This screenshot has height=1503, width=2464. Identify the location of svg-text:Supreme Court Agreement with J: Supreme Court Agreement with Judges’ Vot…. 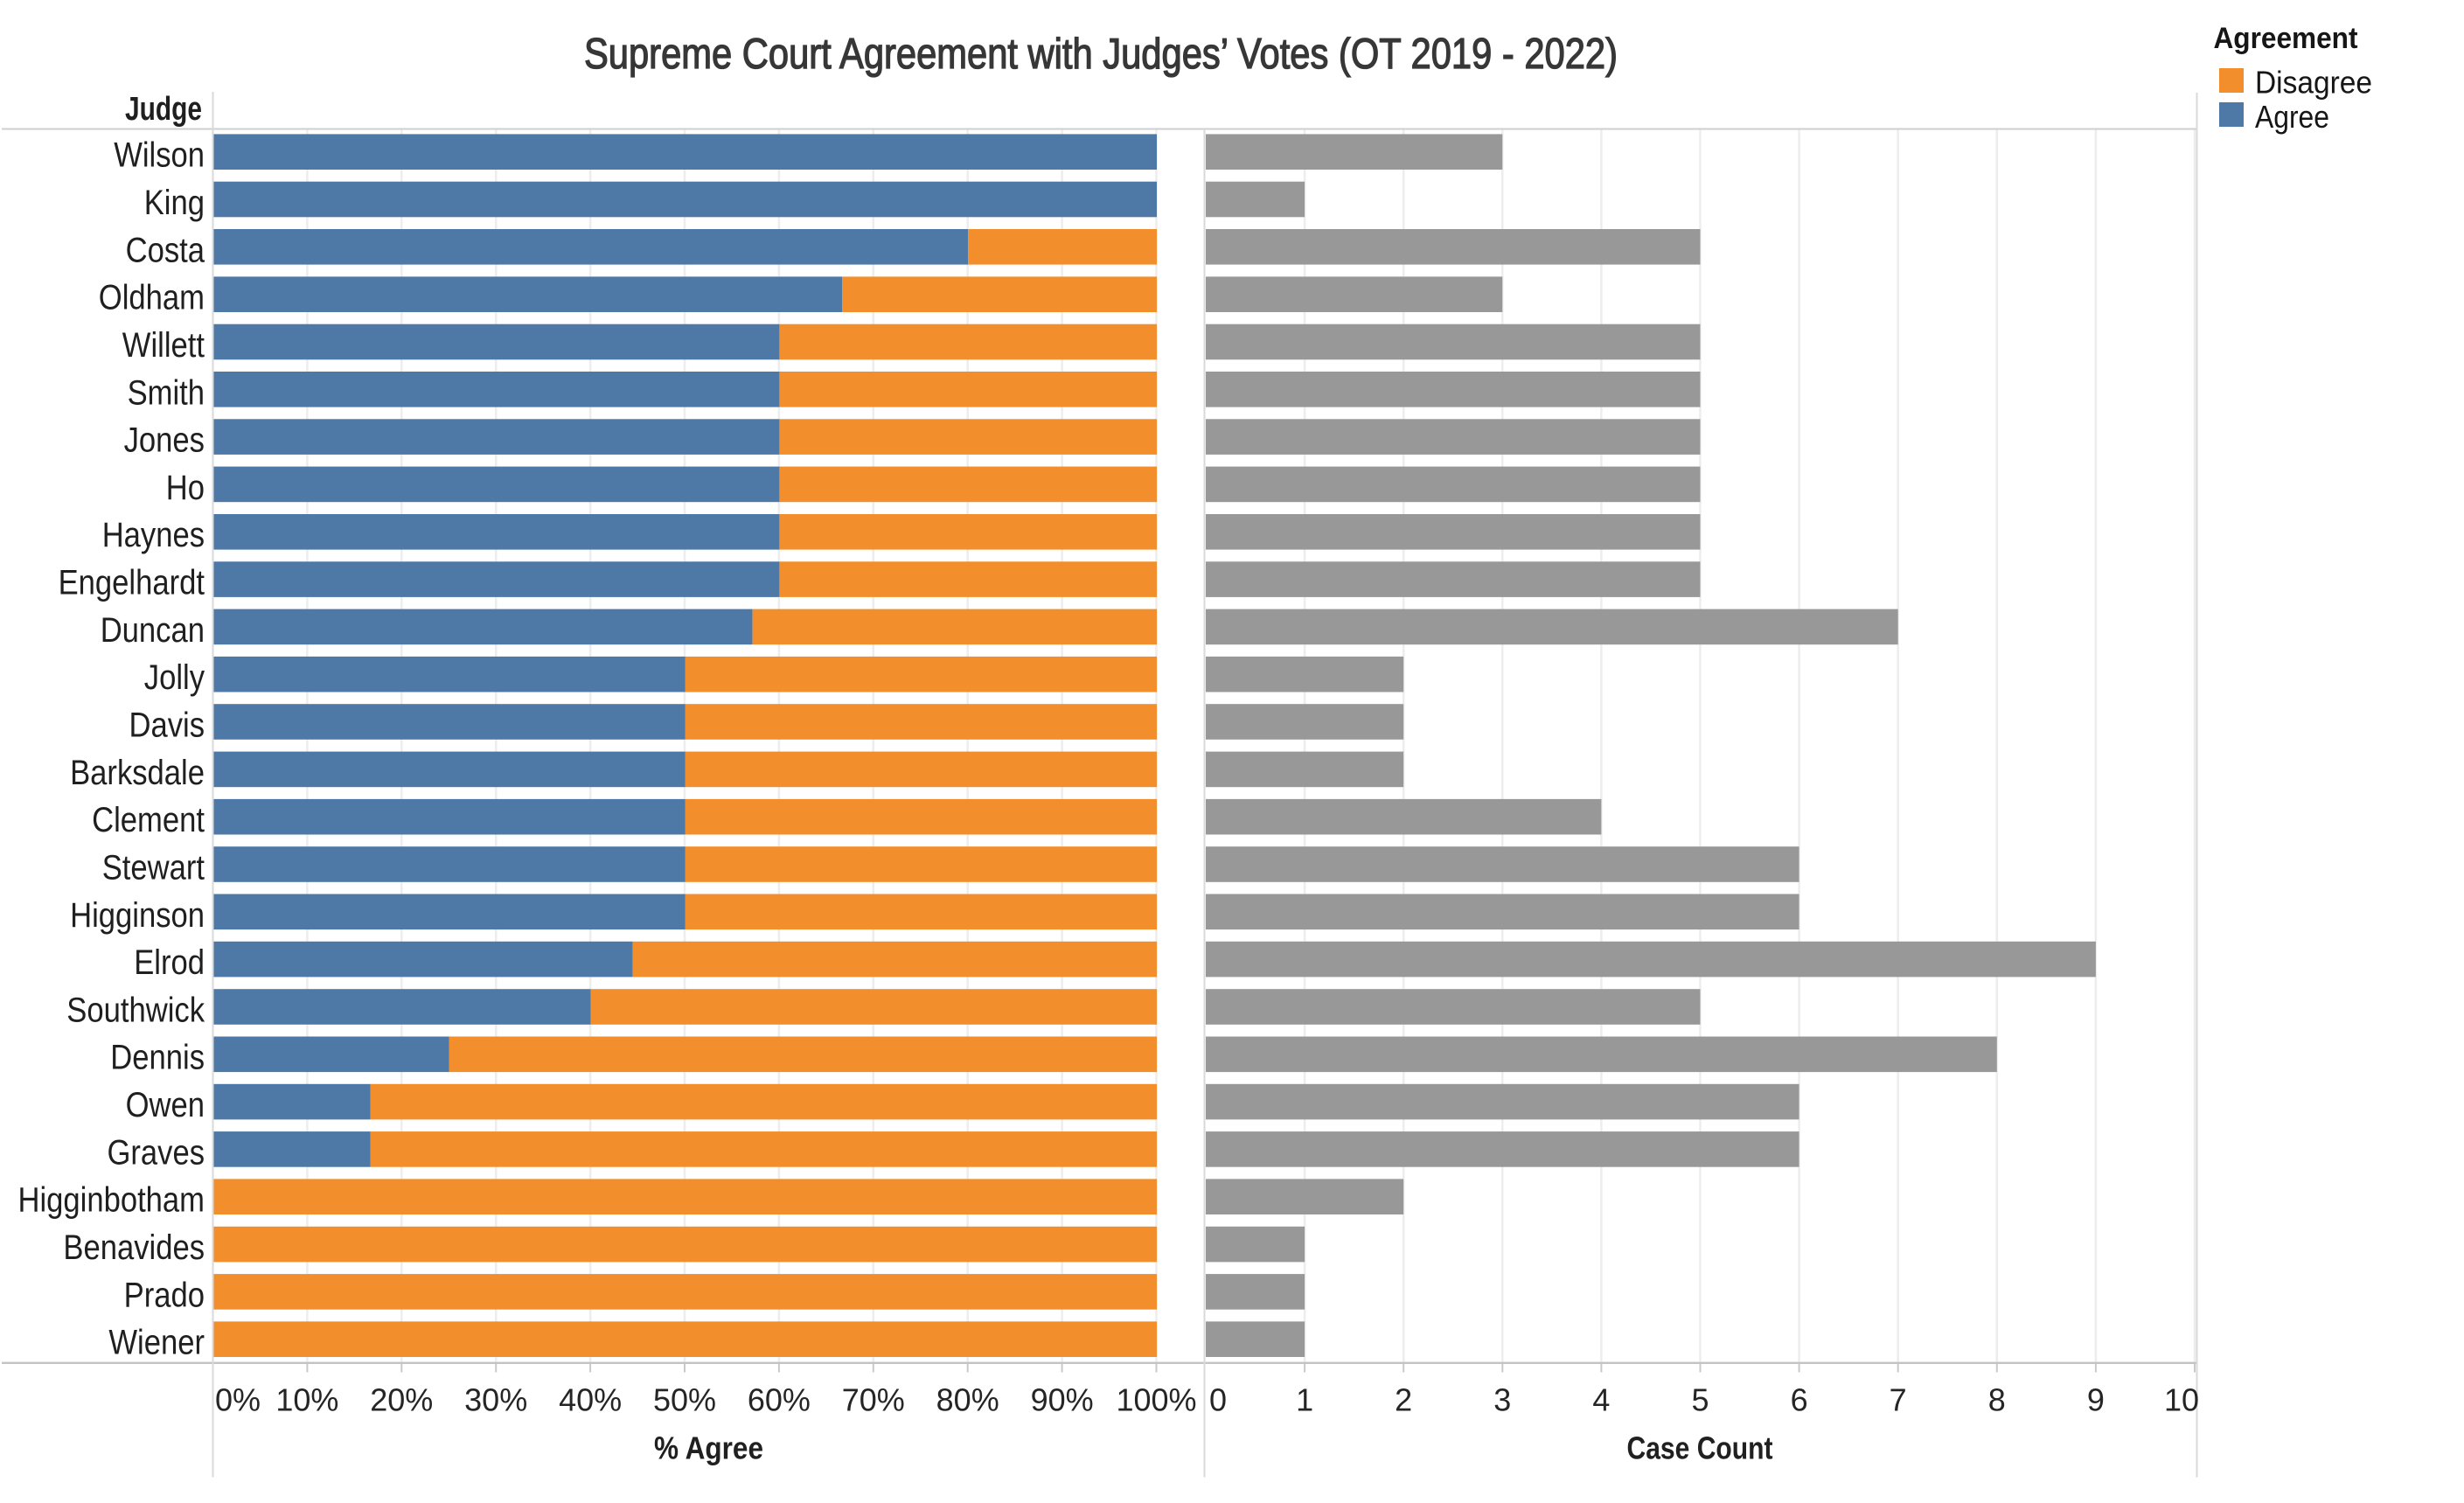
(1101, 54).